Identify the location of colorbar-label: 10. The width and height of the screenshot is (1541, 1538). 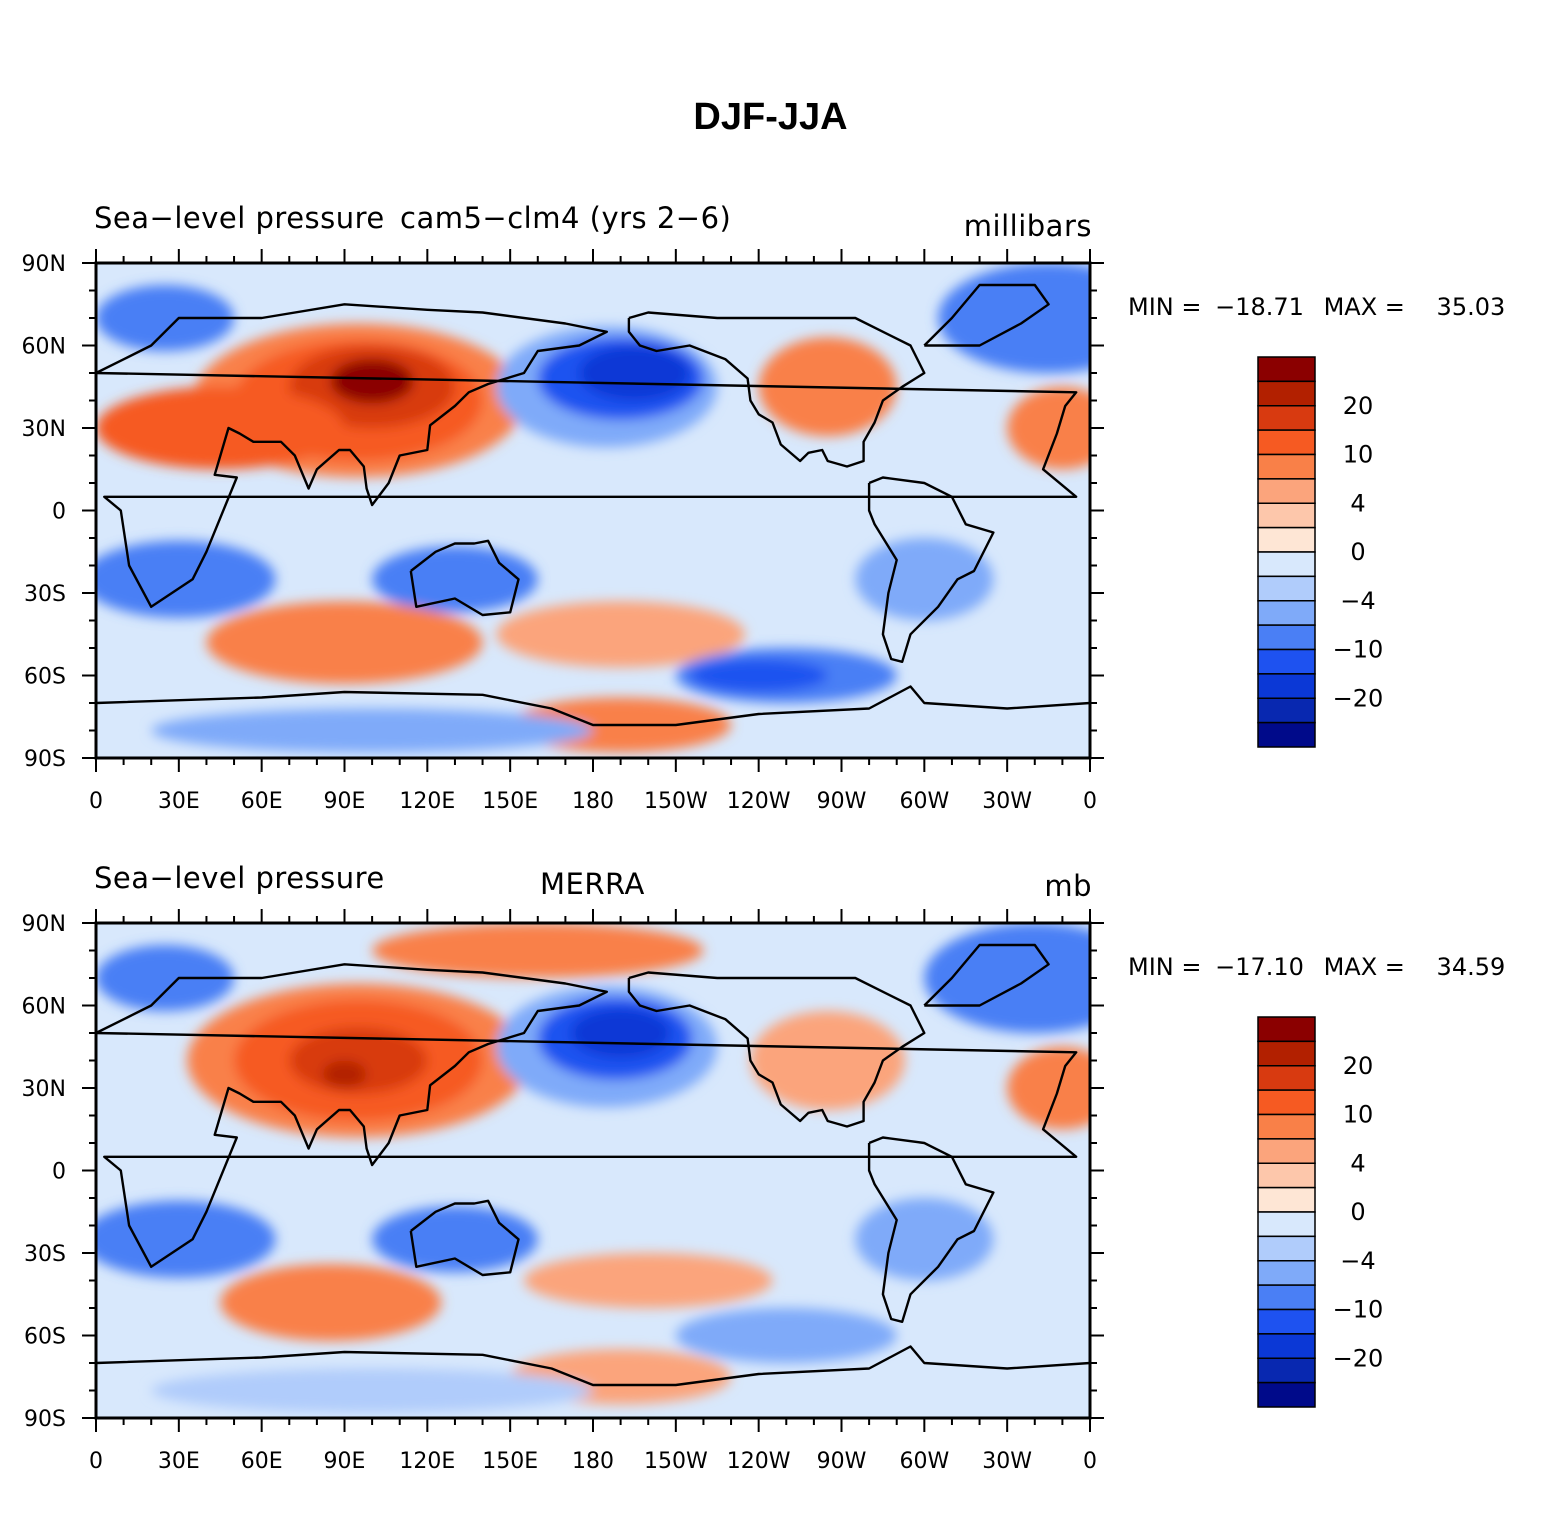
(1358, 1115).